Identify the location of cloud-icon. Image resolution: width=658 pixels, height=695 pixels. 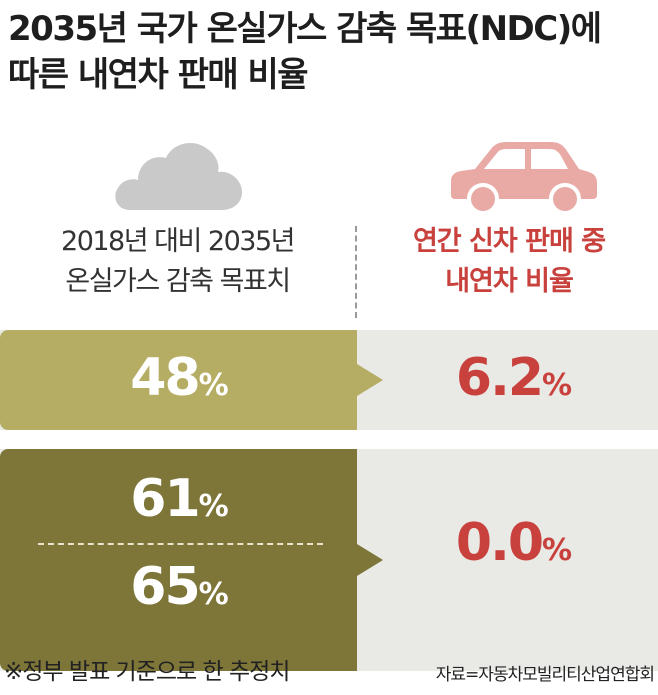
(178, 176).